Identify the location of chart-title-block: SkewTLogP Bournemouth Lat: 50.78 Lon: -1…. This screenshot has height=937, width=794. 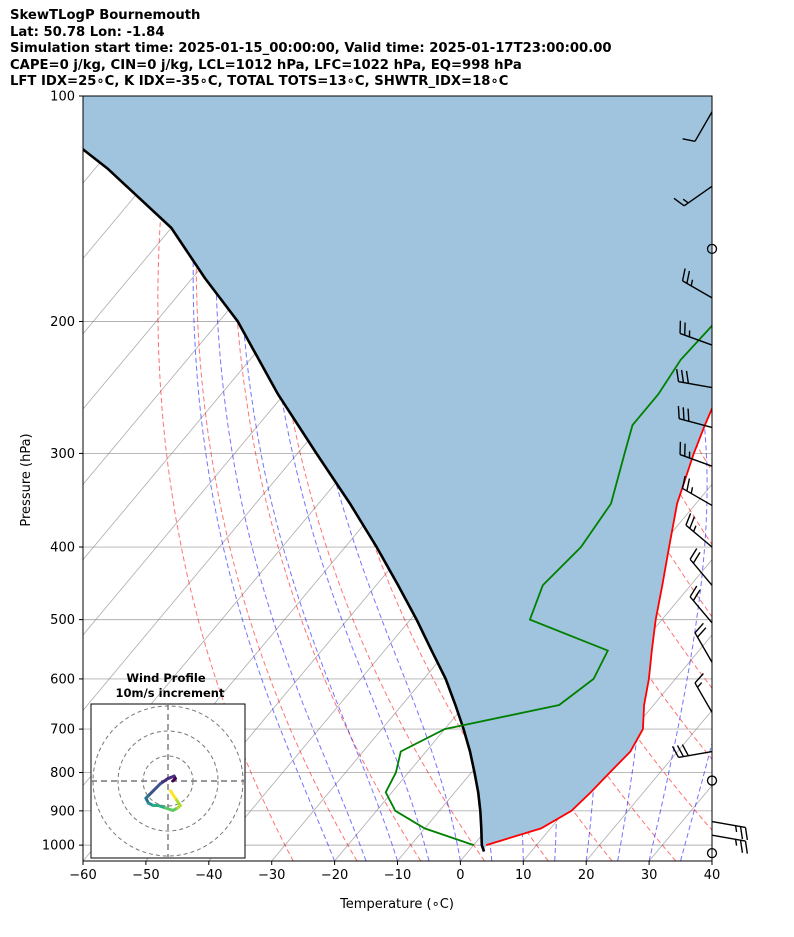
(311, 49).